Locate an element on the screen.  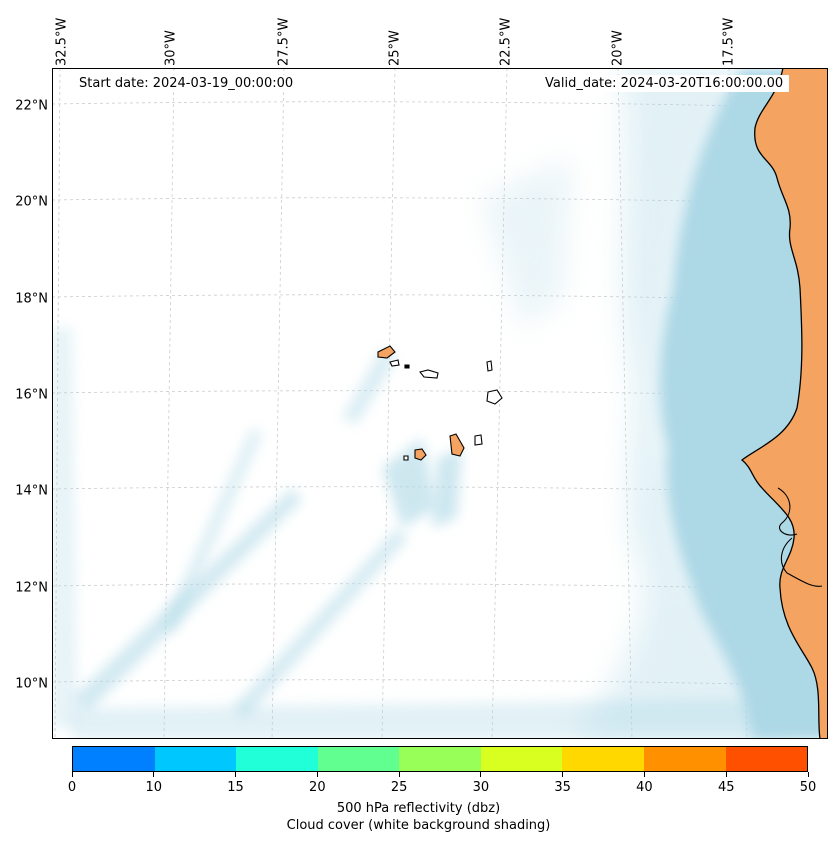
island-santo-antao is located at coordinates (386, 352).